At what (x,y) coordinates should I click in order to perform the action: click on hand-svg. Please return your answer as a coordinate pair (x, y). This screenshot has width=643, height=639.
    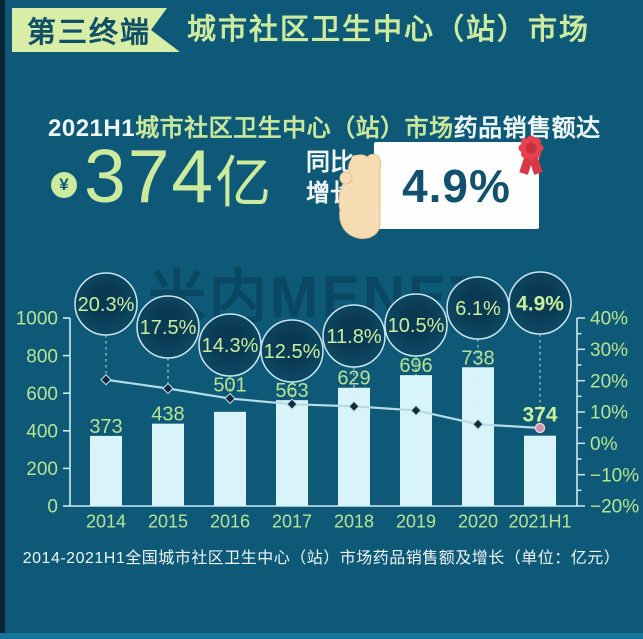
    Looking at the image, I should click on (360, 196).